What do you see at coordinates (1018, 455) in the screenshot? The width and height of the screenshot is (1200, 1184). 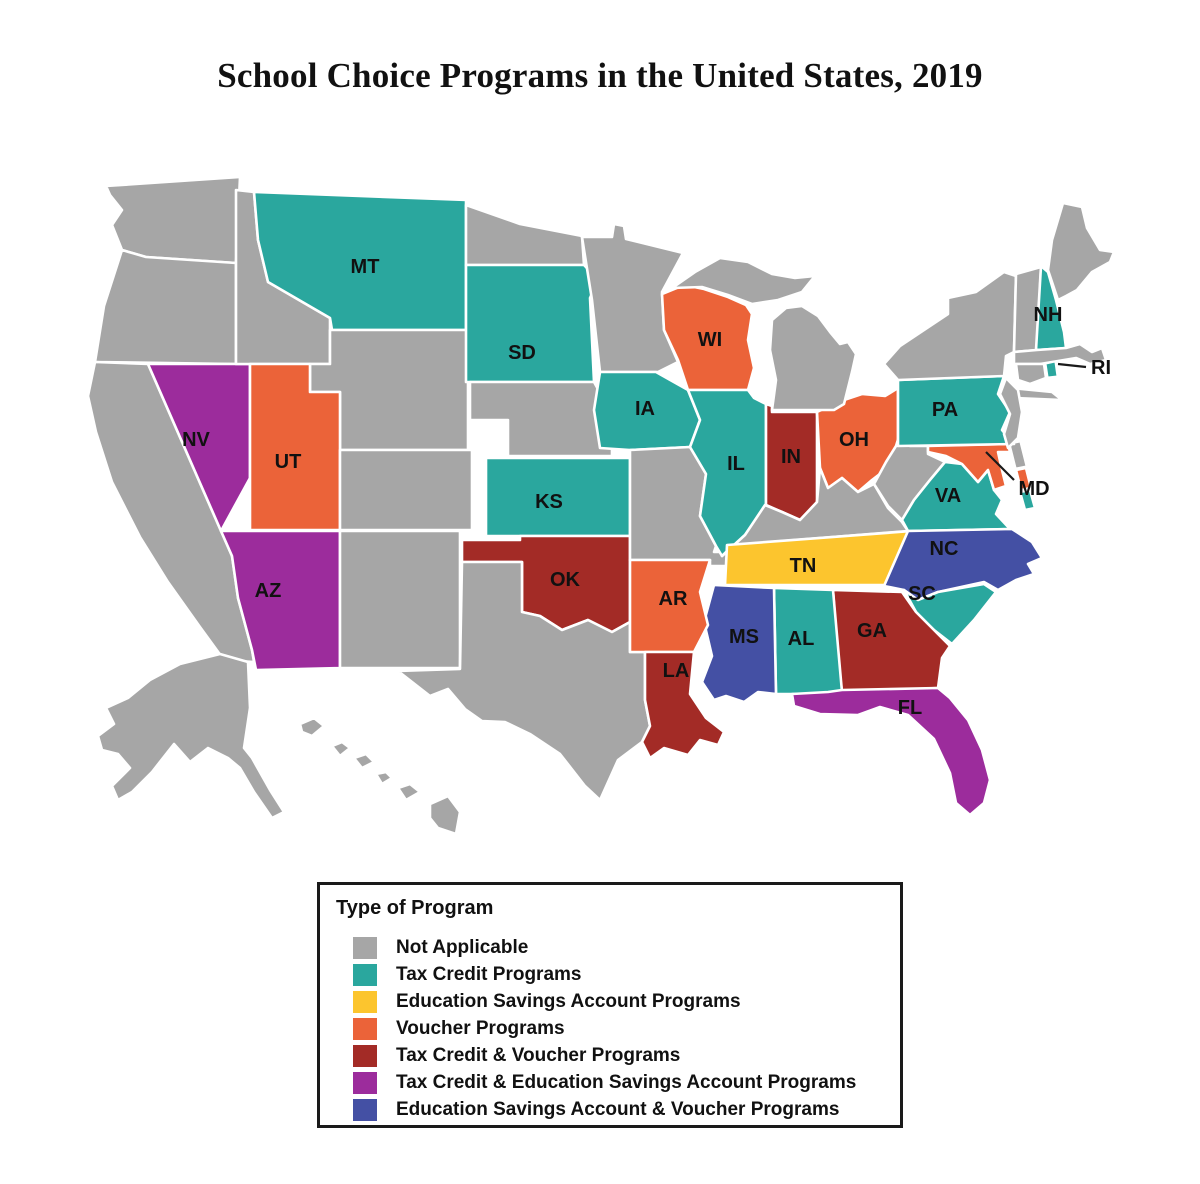 I see `state-DE` at bounding box center [1018, 455].